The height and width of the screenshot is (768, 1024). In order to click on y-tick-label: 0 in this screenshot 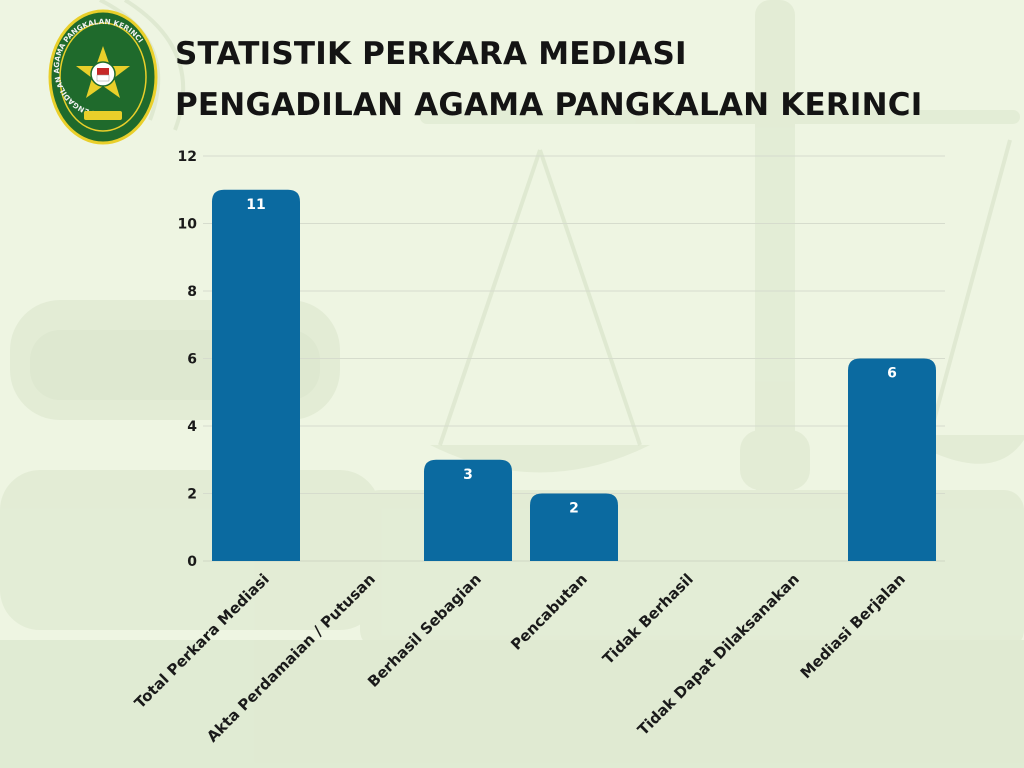, I will do `click(192, 562)`.